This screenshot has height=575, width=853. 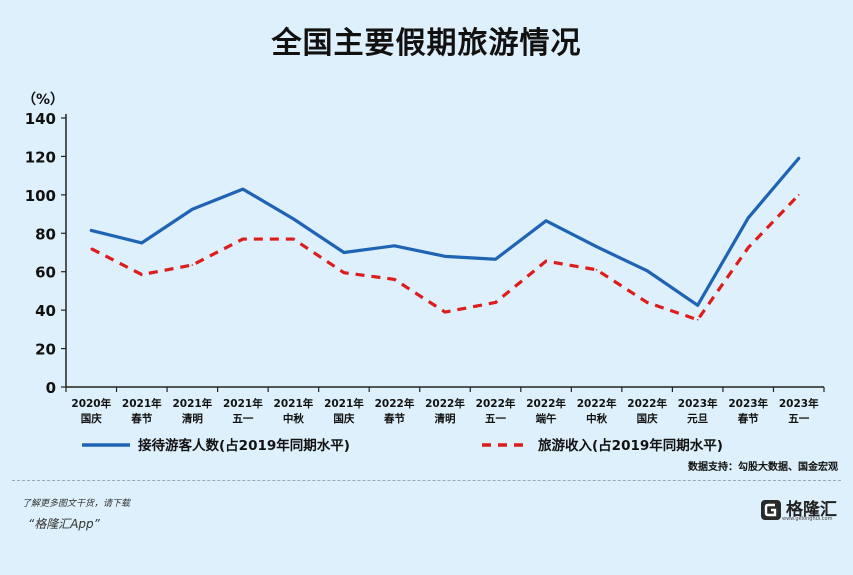 What do you see at coordinates (76, 504) in the screenshot?
I see `promo-text: 了解更多图文干货，请下载` at bounding box center [76, 504].